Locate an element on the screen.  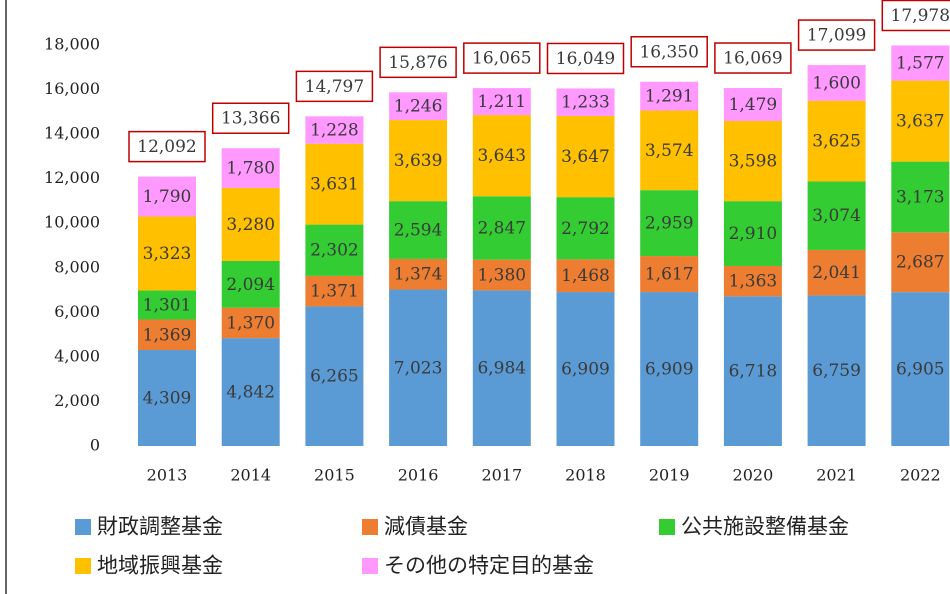
y-tick-label: 18,000 is located at coordinates (72, 44).